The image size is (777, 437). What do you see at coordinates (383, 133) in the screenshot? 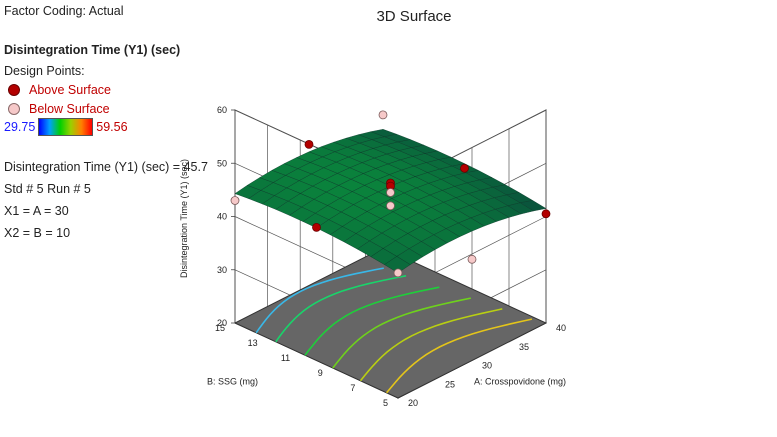
I see `surface-cell` at bounding box center [383, 133].